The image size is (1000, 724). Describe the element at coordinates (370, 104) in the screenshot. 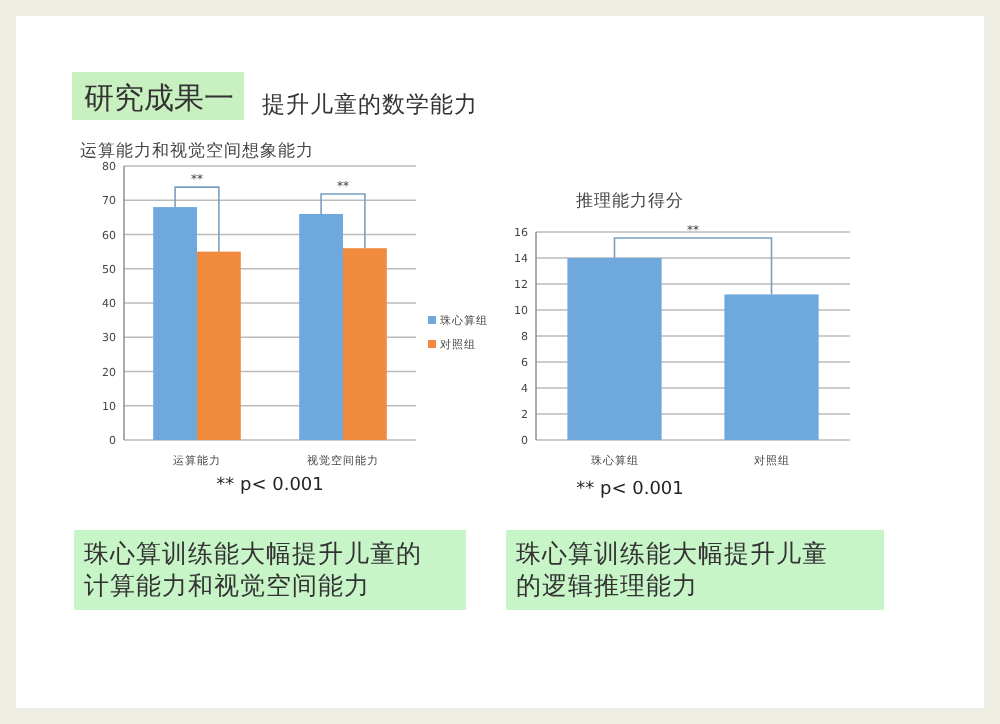

I see `text: 提升儿童的数学能力` at that location.